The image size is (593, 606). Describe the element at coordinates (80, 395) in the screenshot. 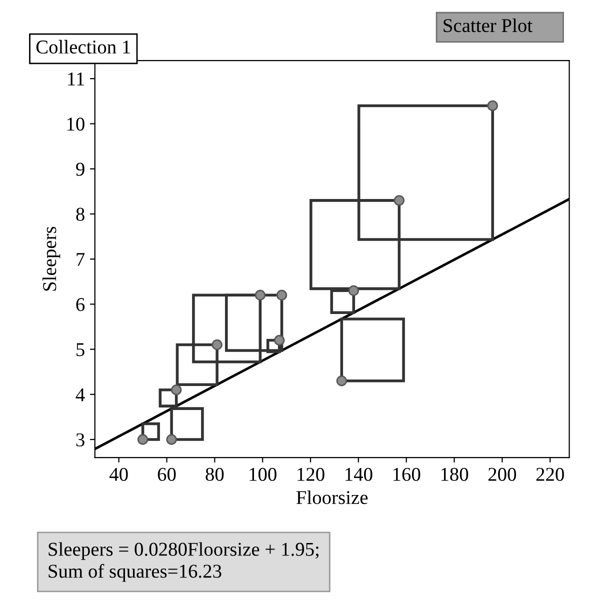

I see `y-tick-label: 4` at that location.